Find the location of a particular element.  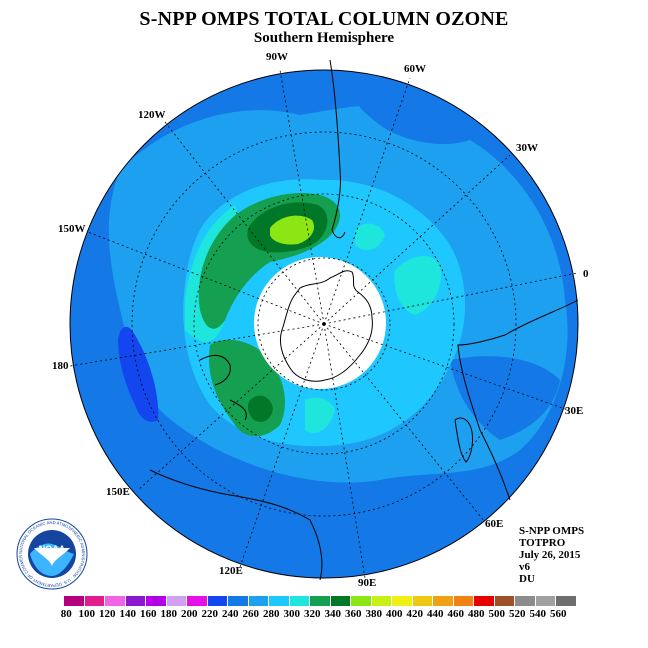

lon-label-90w: 90W is located at coordinates (277, 57).